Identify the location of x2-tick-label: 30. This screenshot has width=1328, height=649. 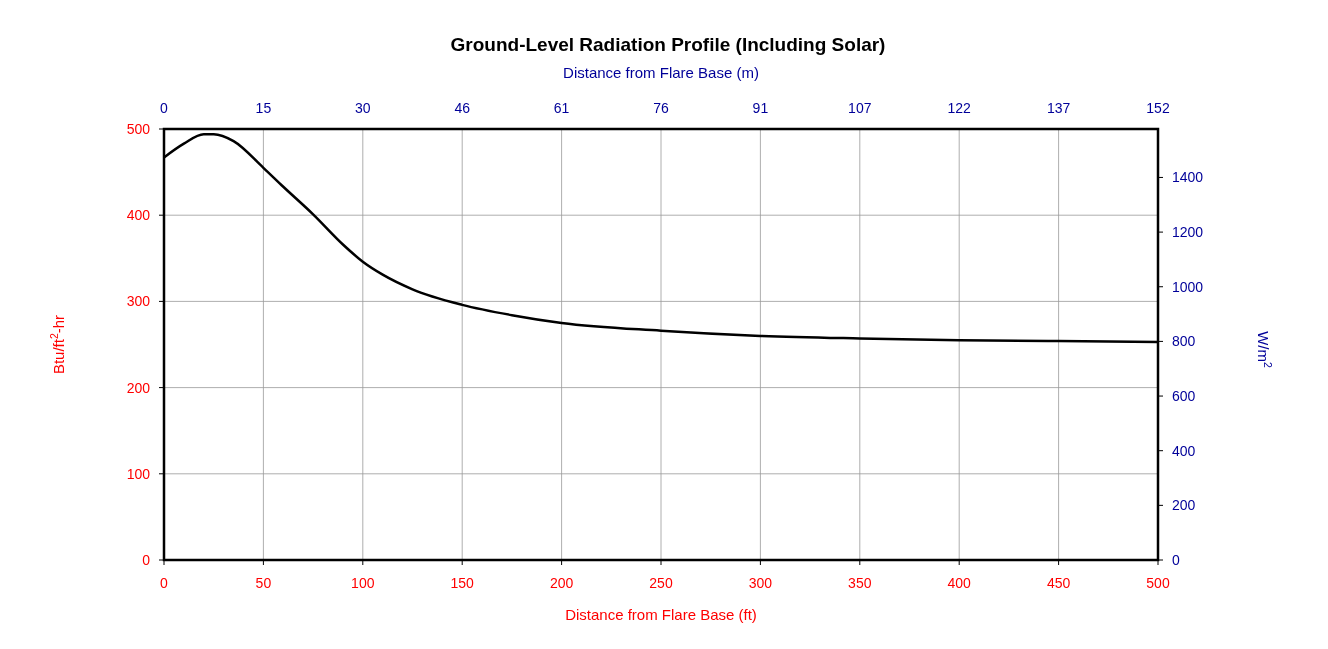
(363, 108).